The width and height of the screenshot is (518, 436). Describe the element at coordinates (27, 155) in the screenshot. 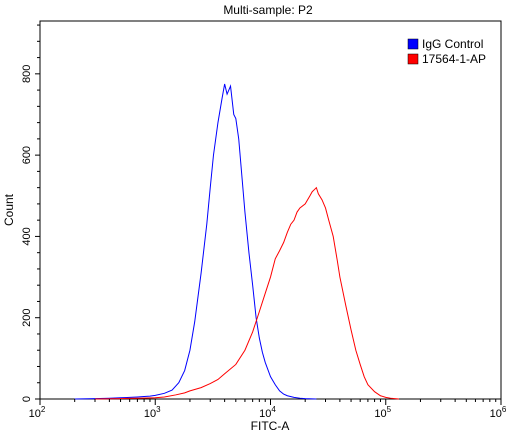

I see `y-tick-label: 600` at that location.